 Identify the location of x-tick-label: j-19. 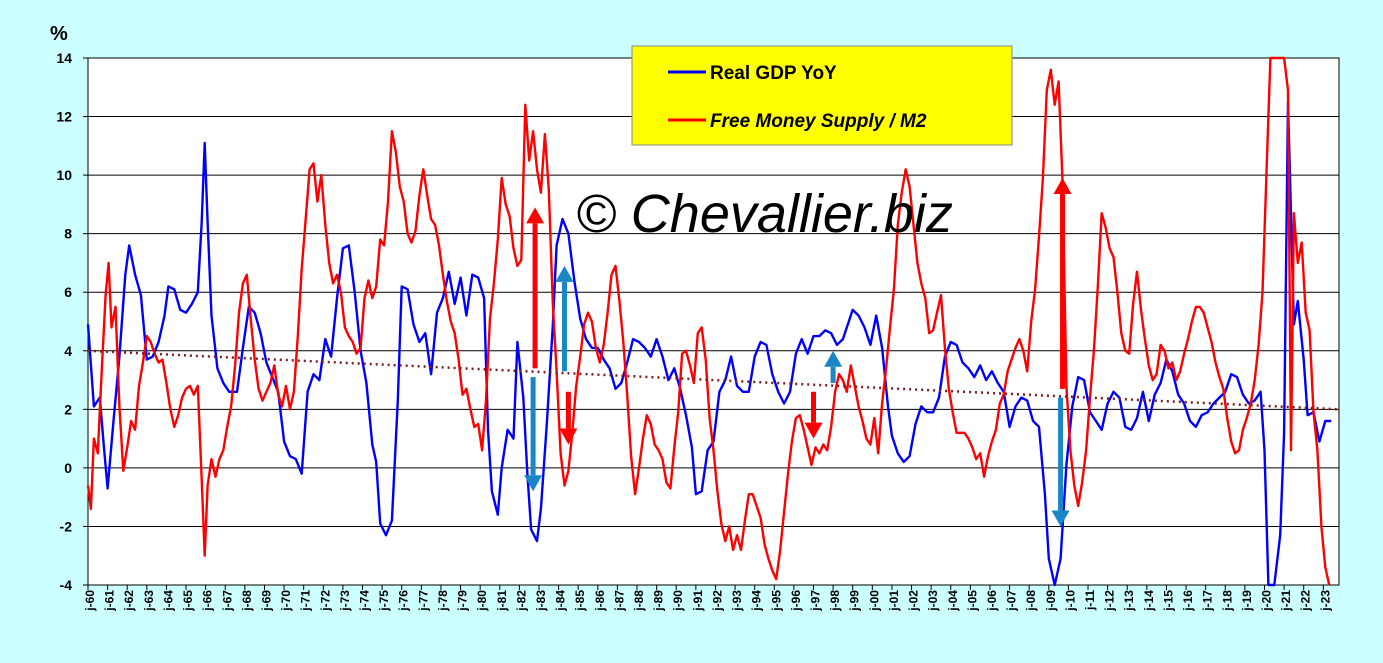
(1247, 601).